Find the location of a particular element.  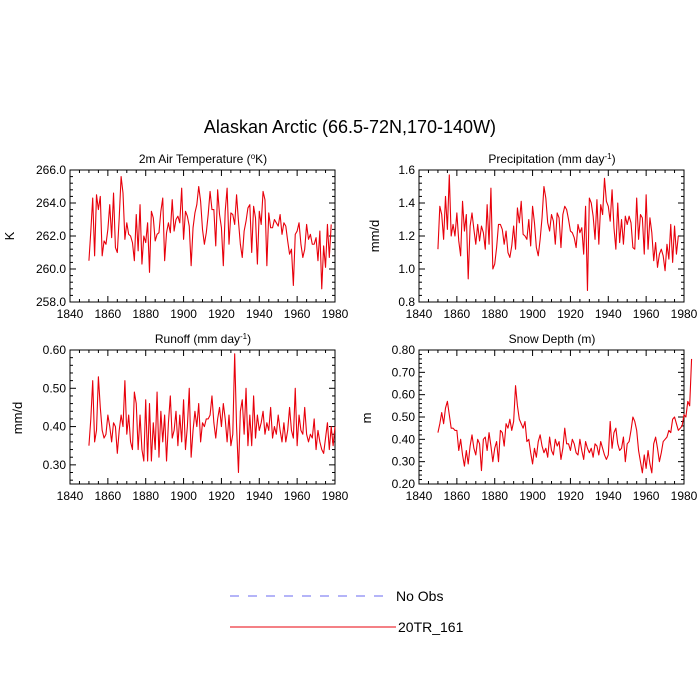

y-tick-label: 0.20 is located at coordinates (404, 484).